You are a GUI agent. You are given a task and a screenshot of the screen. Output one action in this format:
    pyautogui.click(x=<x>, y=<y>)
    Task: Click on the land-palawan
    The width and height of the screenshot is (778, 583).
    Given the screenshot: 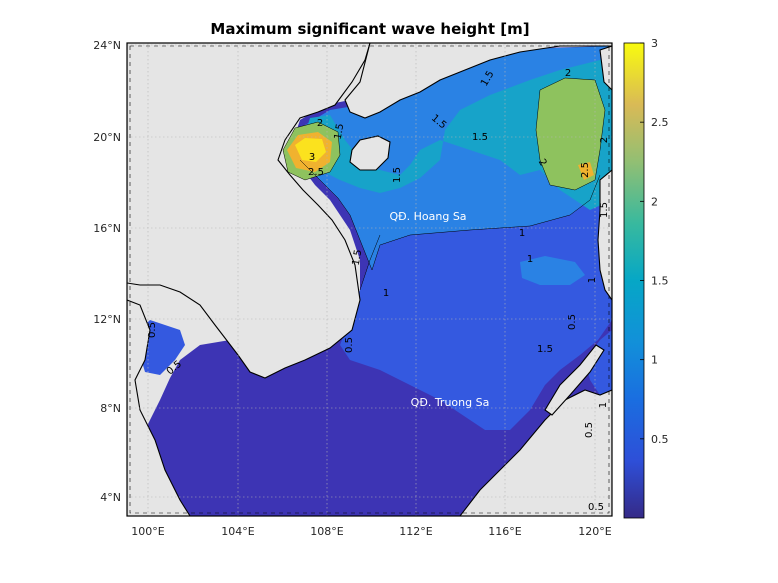 What is the action you would take?
    pyautogui.click(x=574, y=380)
    